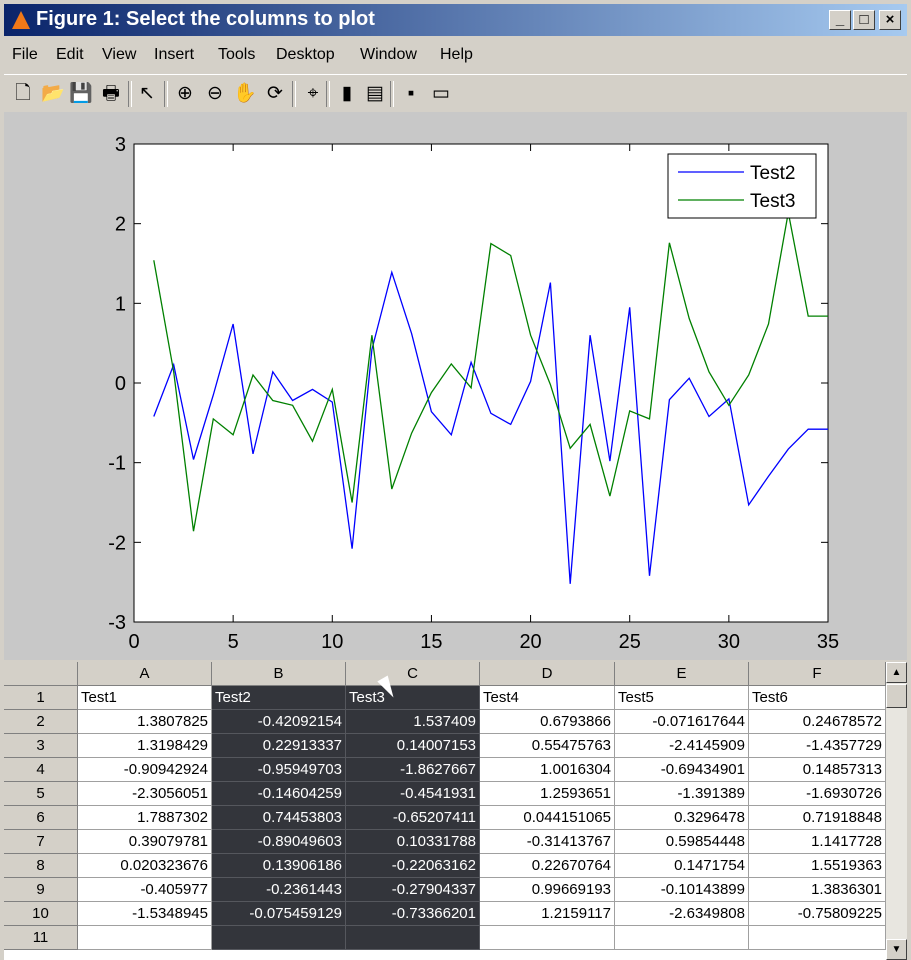  Describe the element at coordinates (413, 818) in the screenshot. I see `table-cell: -0.65207411` at that location.